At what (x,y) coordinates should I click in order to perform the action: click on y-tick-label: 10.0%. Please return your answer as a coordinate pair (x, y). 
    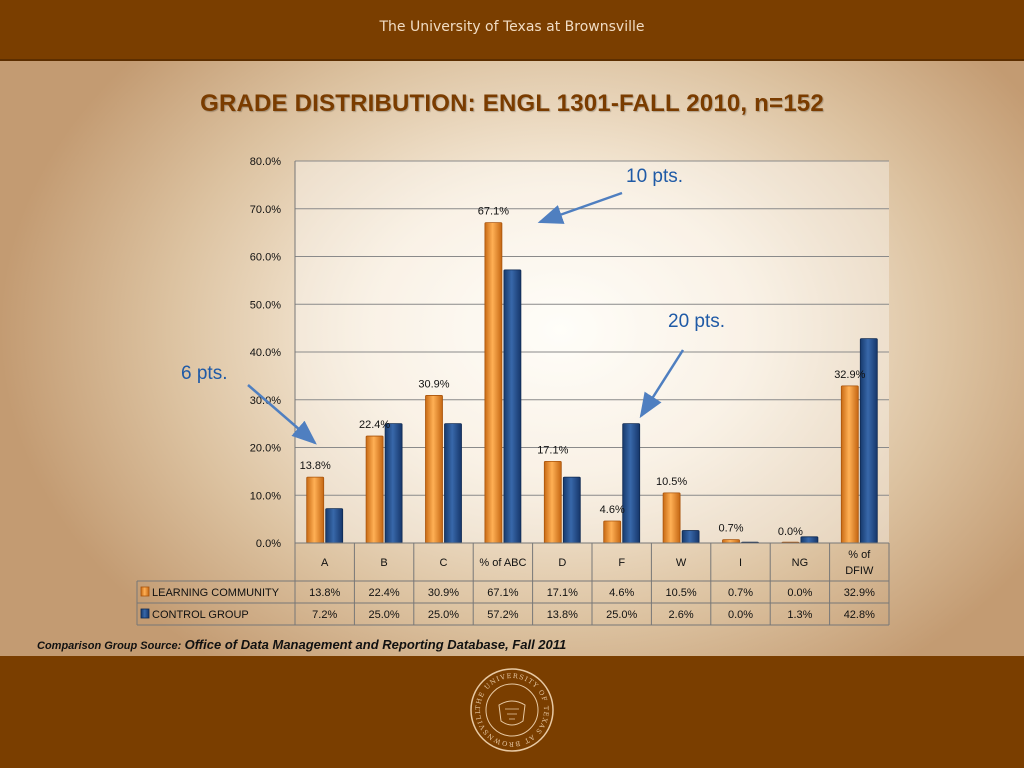
    Looking at the image, I should click on (265, 496).